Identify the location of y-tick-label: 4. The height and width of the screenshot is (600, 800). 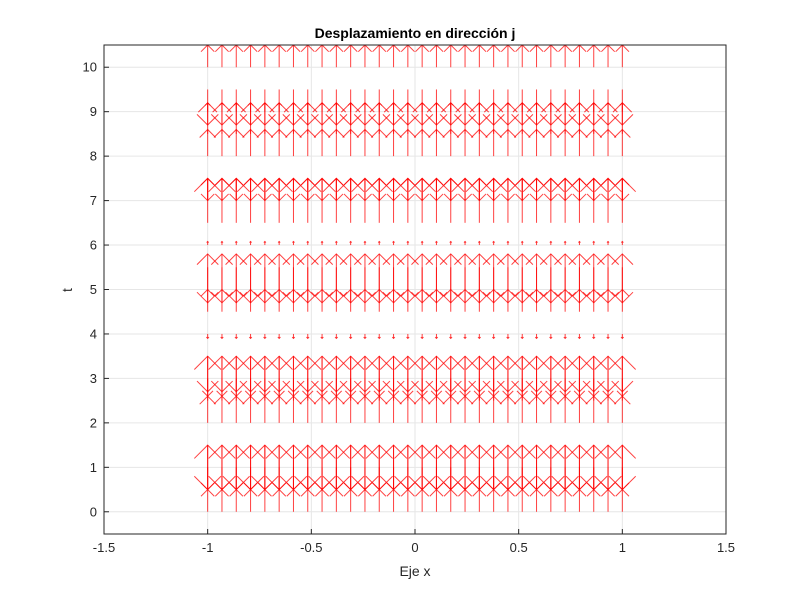
(93, 333).